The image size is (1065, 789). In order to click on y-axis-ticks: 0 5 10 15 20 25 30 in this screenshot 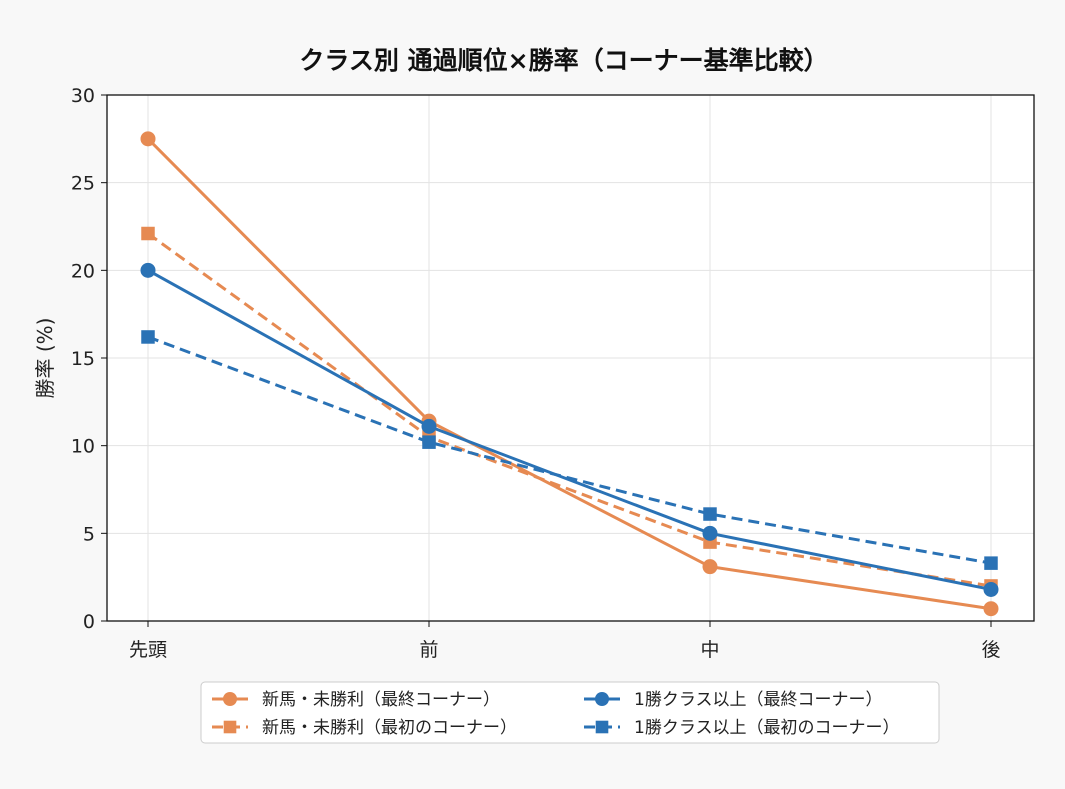, I will do `click(89, 359)`.